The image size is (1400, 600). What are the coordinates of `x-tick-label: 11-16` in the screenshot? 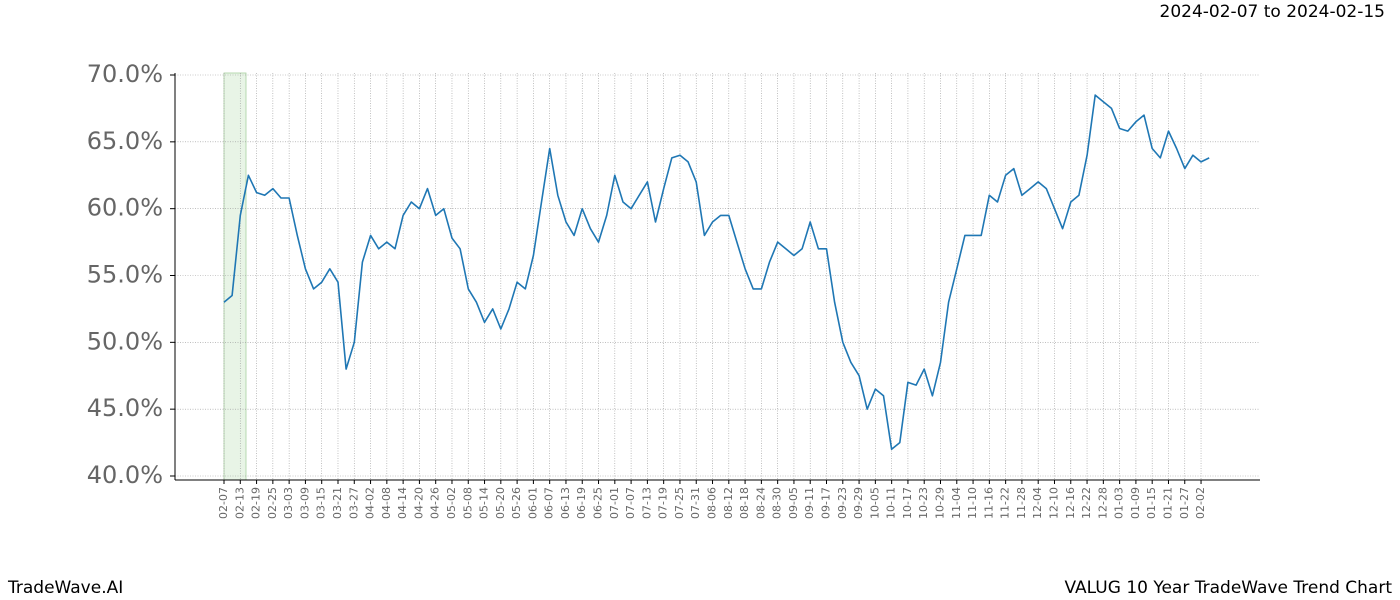 It's located at (988, 503).